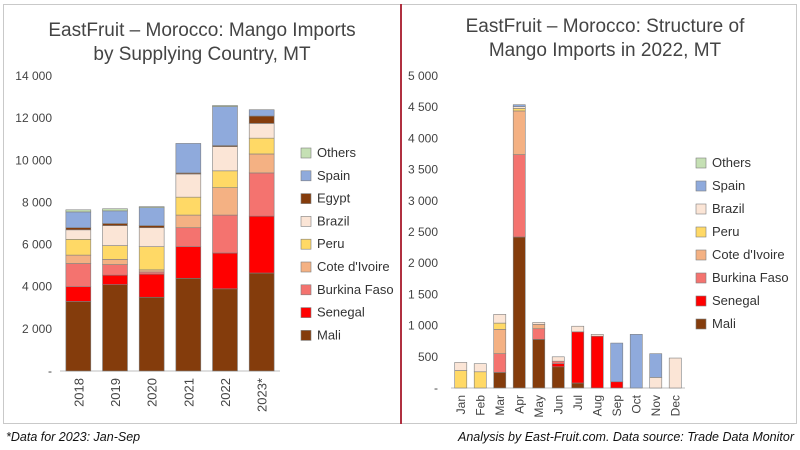  I want to click on bar-segment-cote-d-ivoire-apr, so click(519, 132).